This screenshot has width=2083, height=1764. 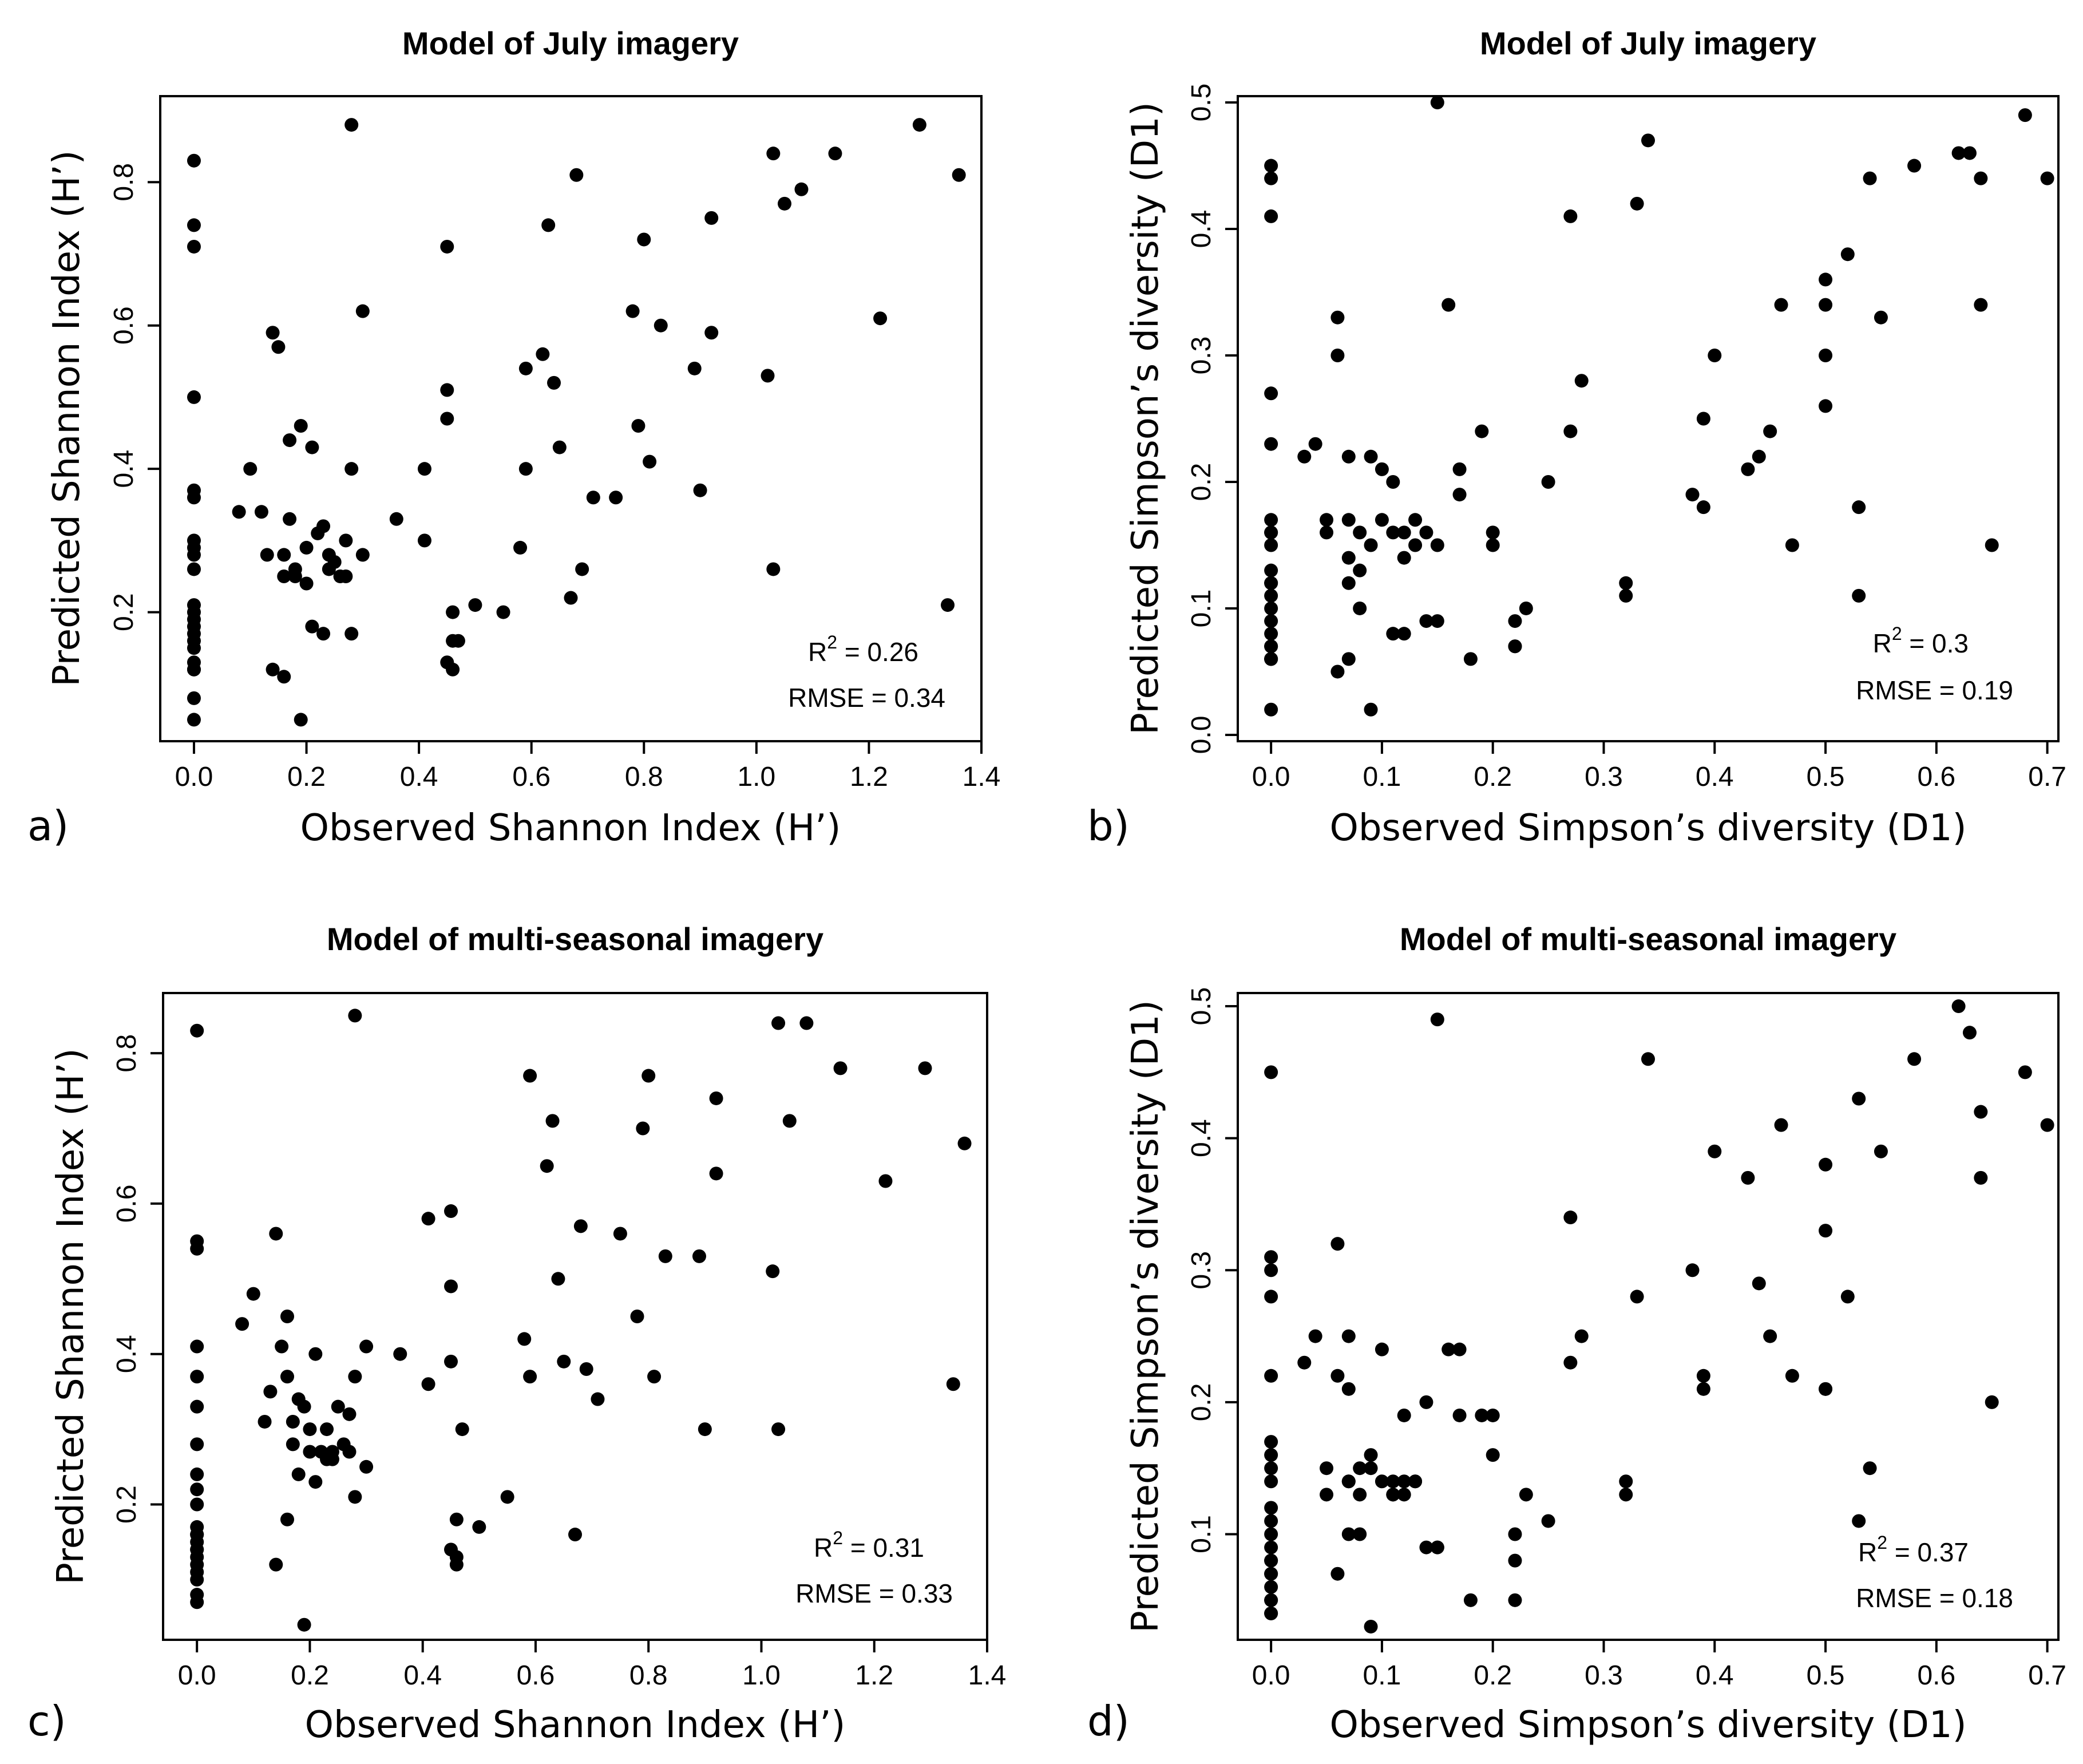 What do you see at coordinates (1913, 1550) in the screenshot?
I see `r-squared-stat: R2 = 0.37` at bounding box center [1913, 1550].